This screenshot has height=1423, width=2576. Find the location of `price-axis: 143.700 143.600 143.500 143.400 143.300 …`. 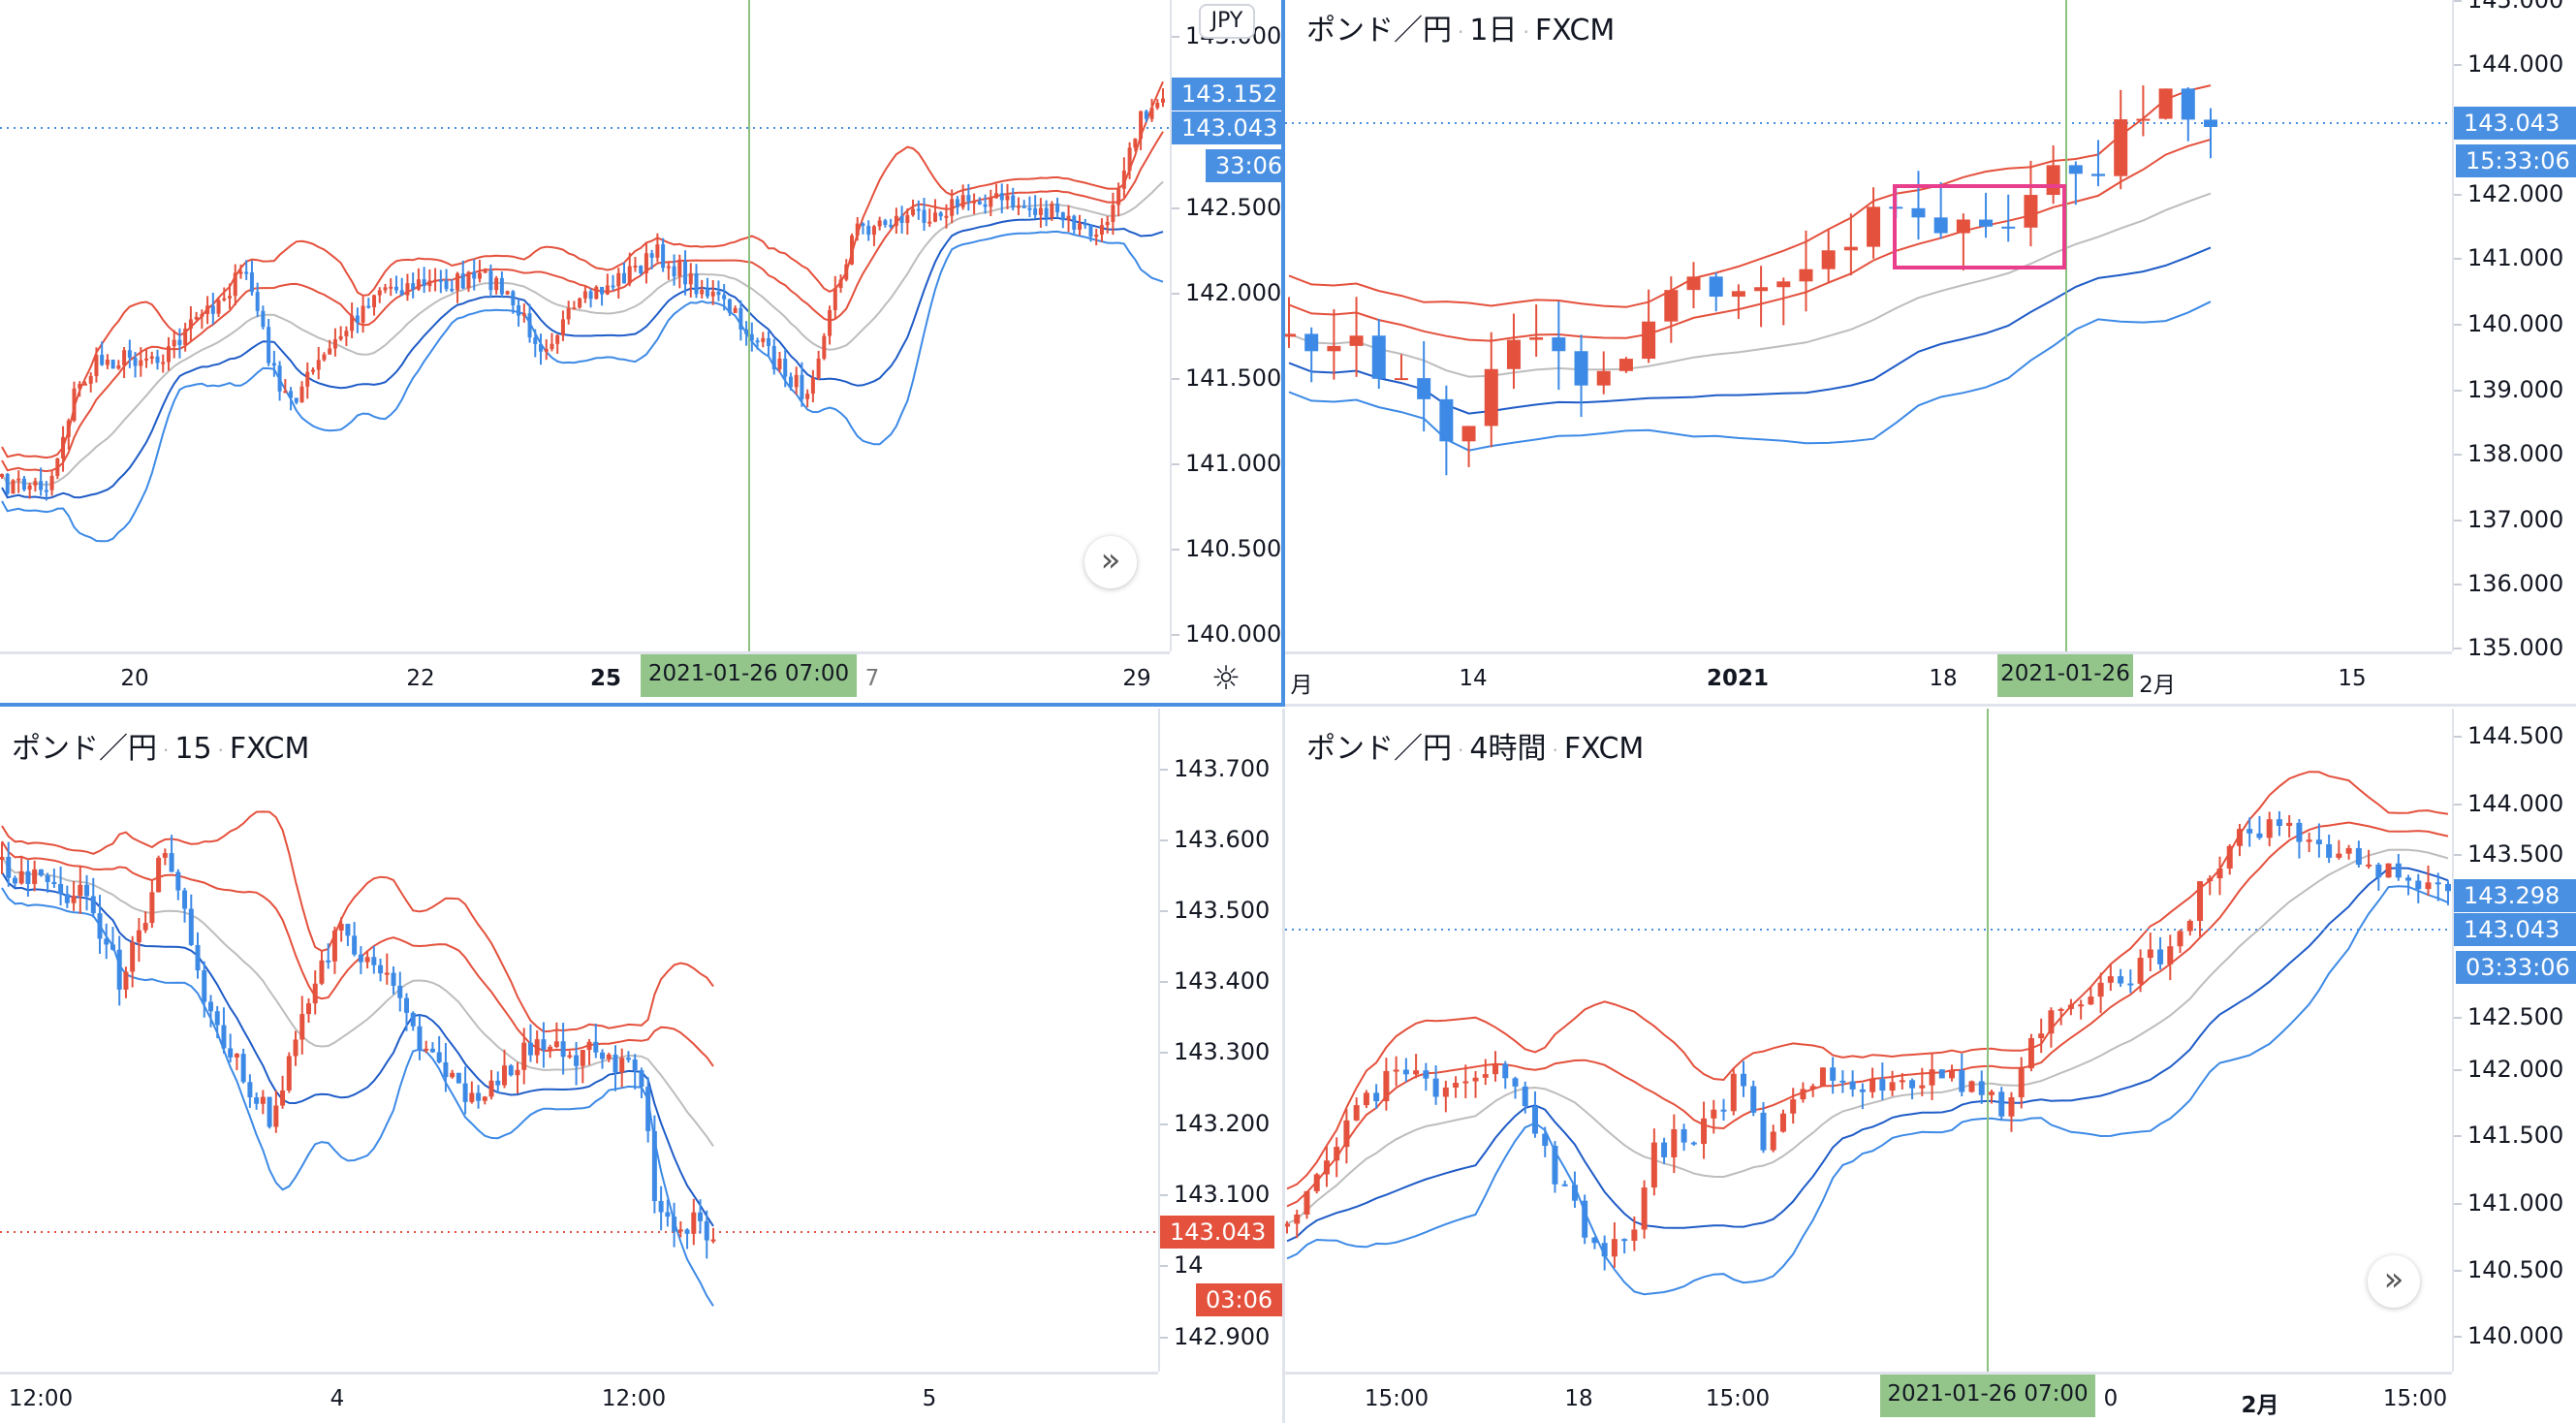

price-axis: 143.700 143.600 143.500 143.400 143.300 … is located at coordinates (1220, 1041).